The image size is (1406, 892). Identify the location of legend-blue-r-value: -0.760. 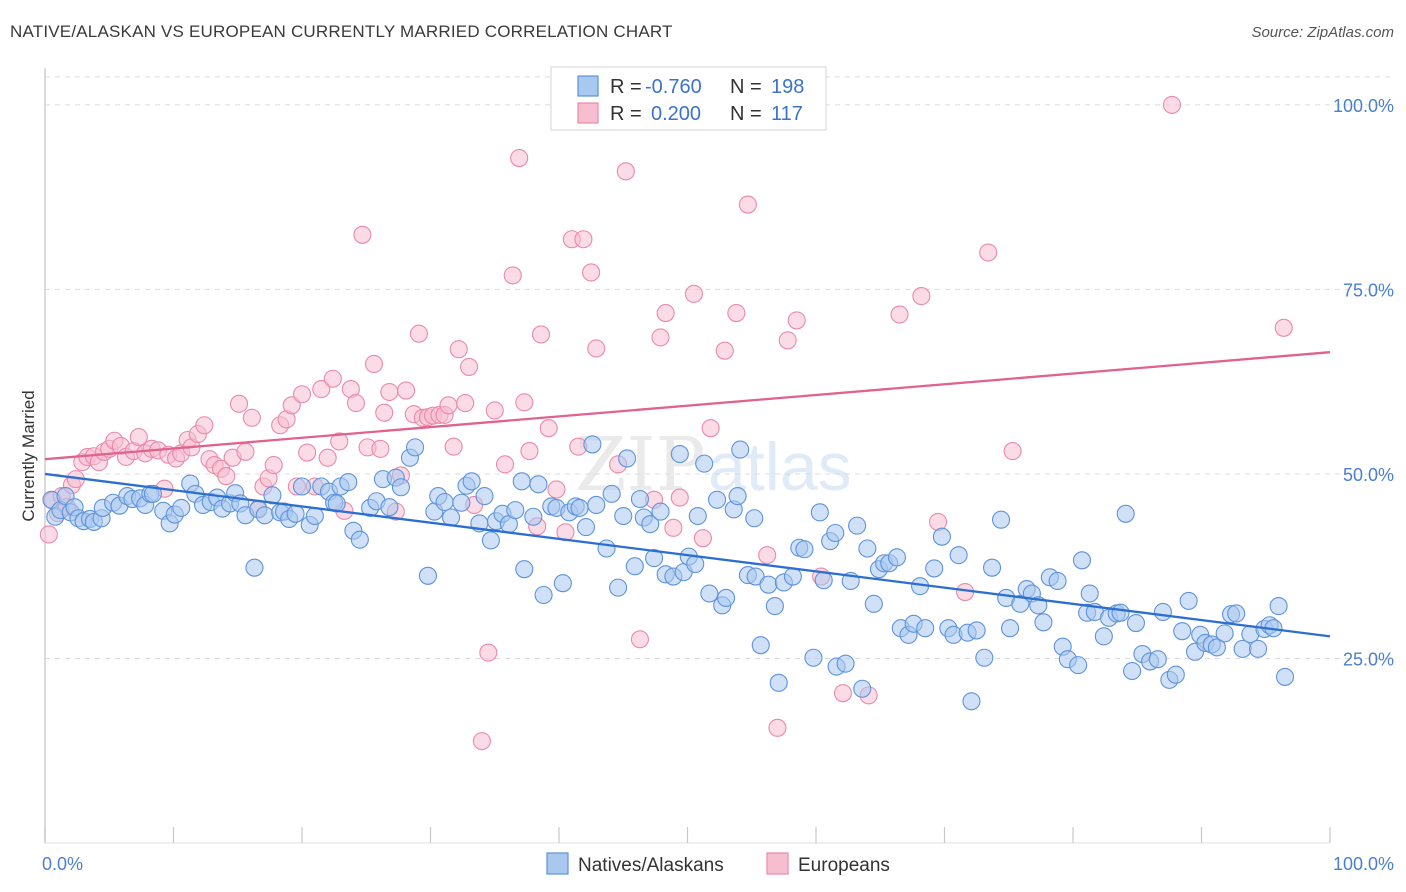
(673, 87).